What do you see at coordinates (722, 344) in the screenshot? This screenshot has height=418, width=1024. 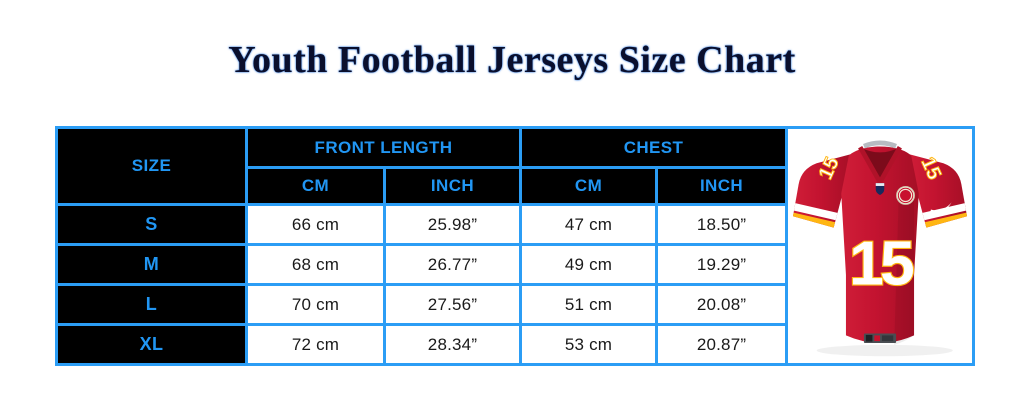 I see `chest-inch-cell: 20.87”` at bounding box center [722, 344].